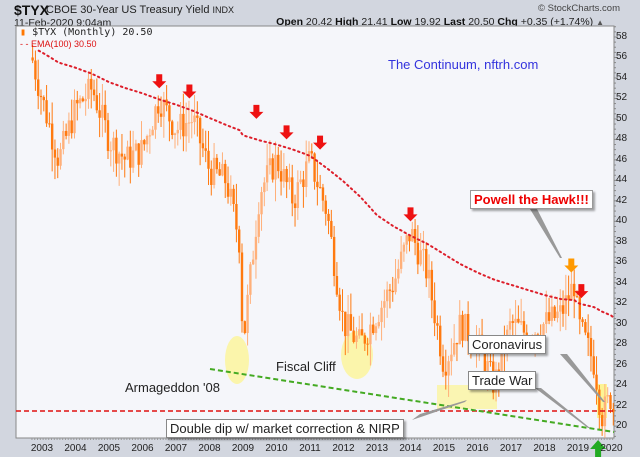 This screenshot has width=640, height=457. Describe the element at coordinates (243, 448) in the screenshot. I see `x-tick-label: 2009` at that location.